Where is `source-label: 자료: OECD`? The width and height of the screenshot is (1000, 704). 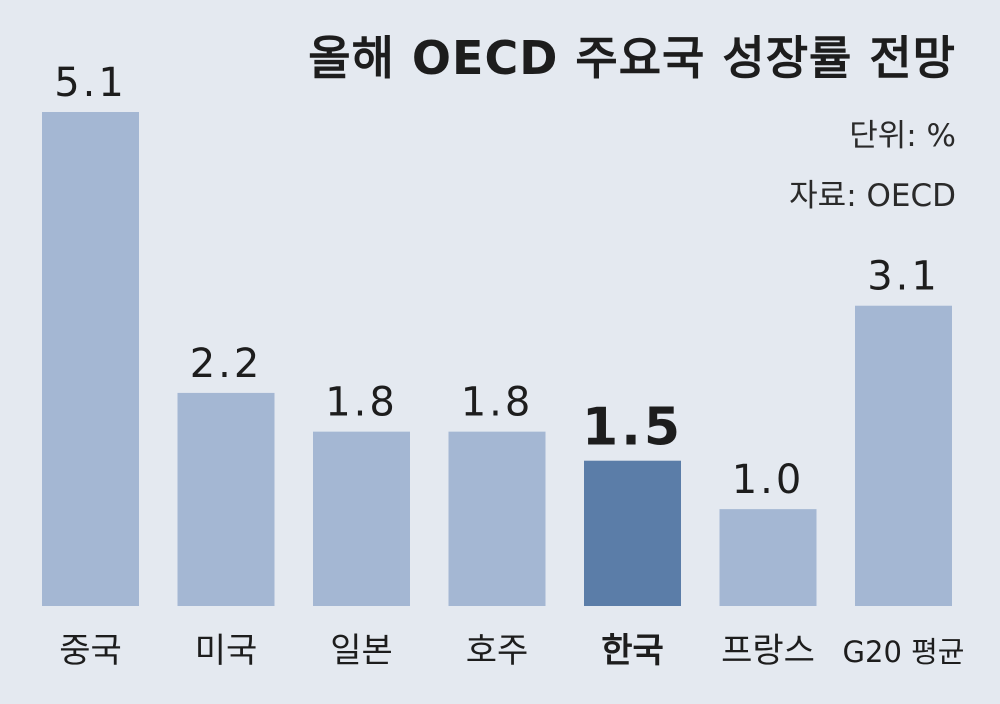
source-label: 자료: OECD is located at coordinates (872, 196).